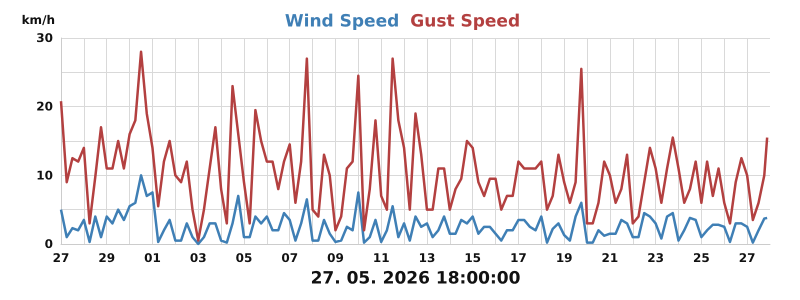 The image size is (800, 300). What do you see at coordinates (38, 20) in the screenshot?
I see `y-axis-title: km/h` at bounding box center [38, 20].